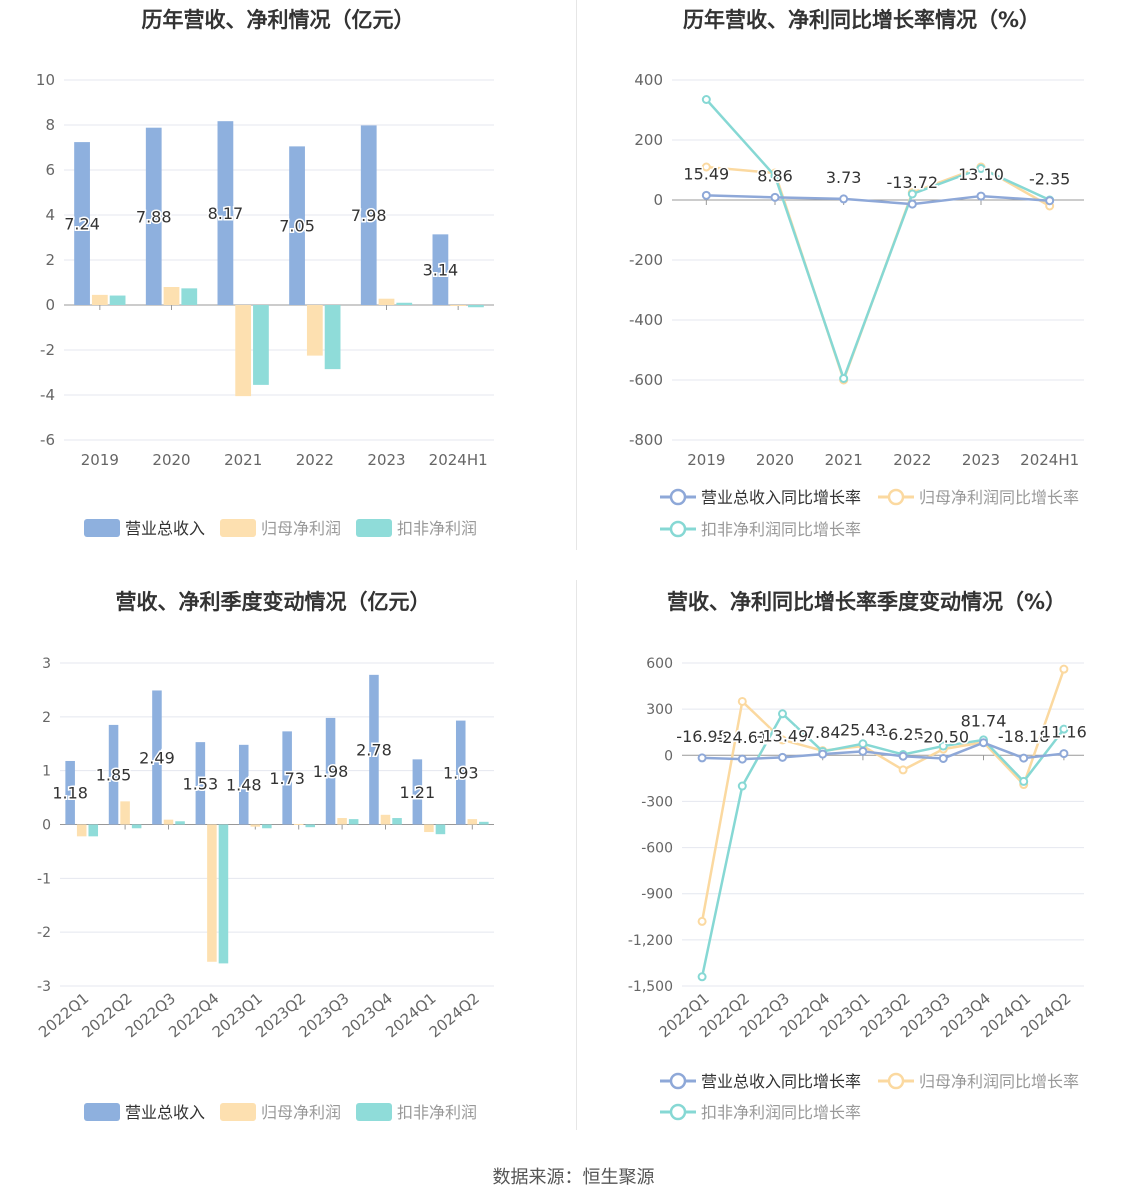 Image resolution: width=1147 pixels, height=1202 pixels. I want to click on y-tick-label: 10, so click(45, 80).